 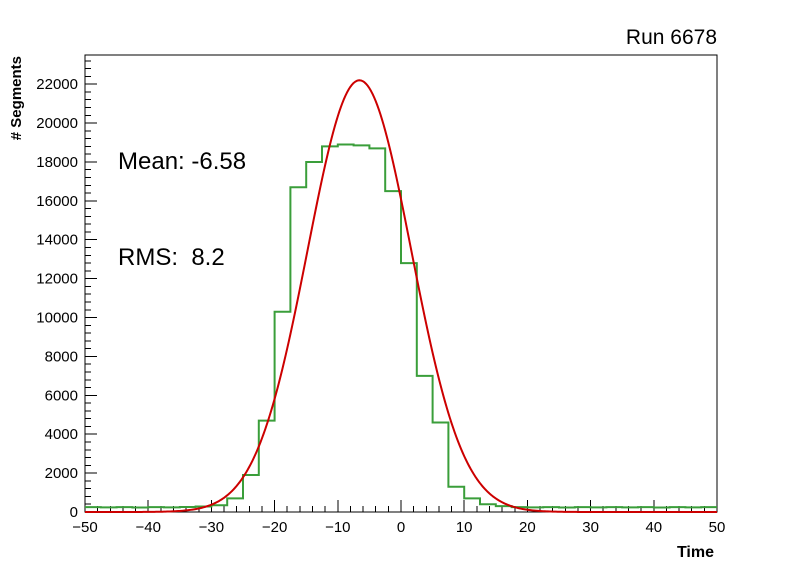 I want to click on svg-text: 22000, so click(x=57, y=84).